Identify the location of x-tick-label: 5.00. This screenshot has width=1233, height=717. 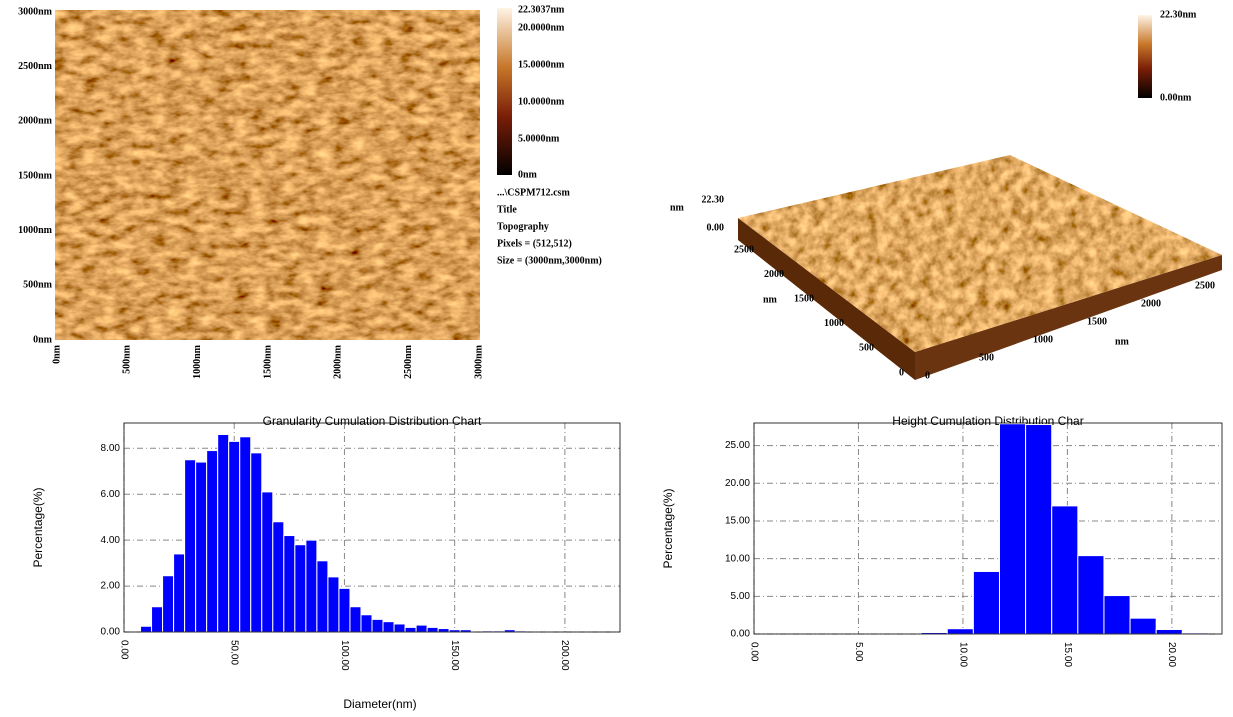
(858, 652).